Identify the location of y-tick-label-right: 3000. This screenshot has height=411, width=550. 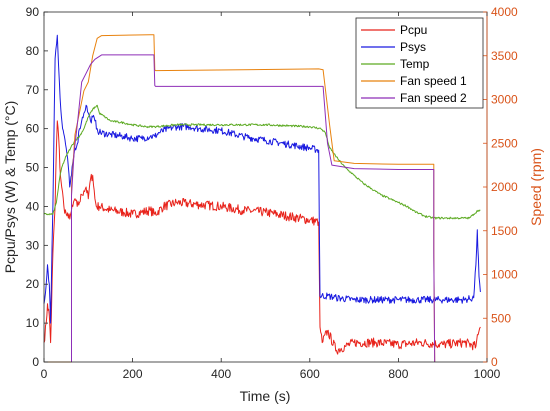
(504, 100).